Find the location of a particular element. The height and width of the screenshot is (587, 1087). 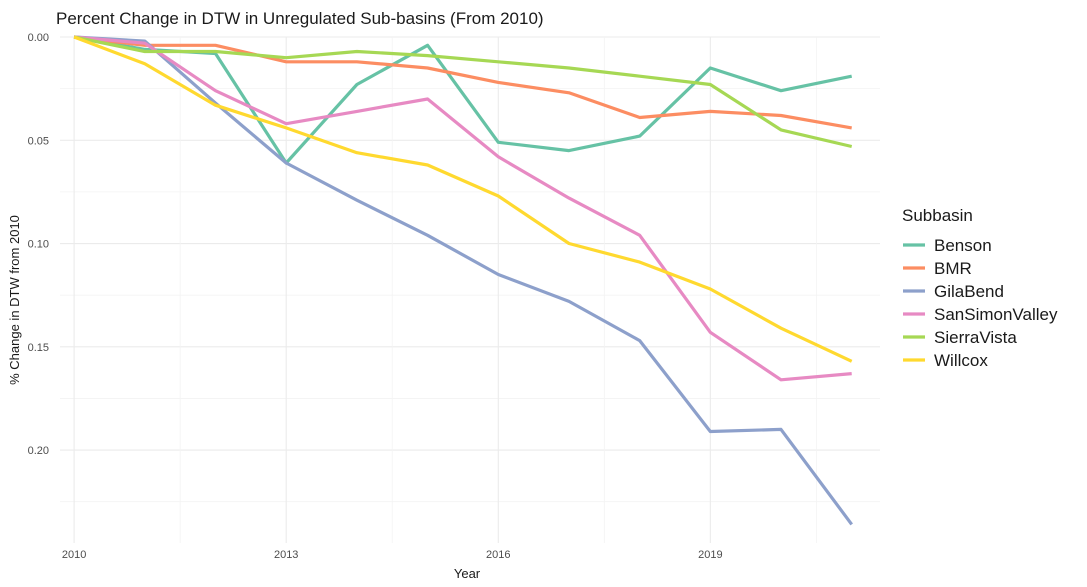

y-tick-label: 0.10 is located at coordinates (38, 245).